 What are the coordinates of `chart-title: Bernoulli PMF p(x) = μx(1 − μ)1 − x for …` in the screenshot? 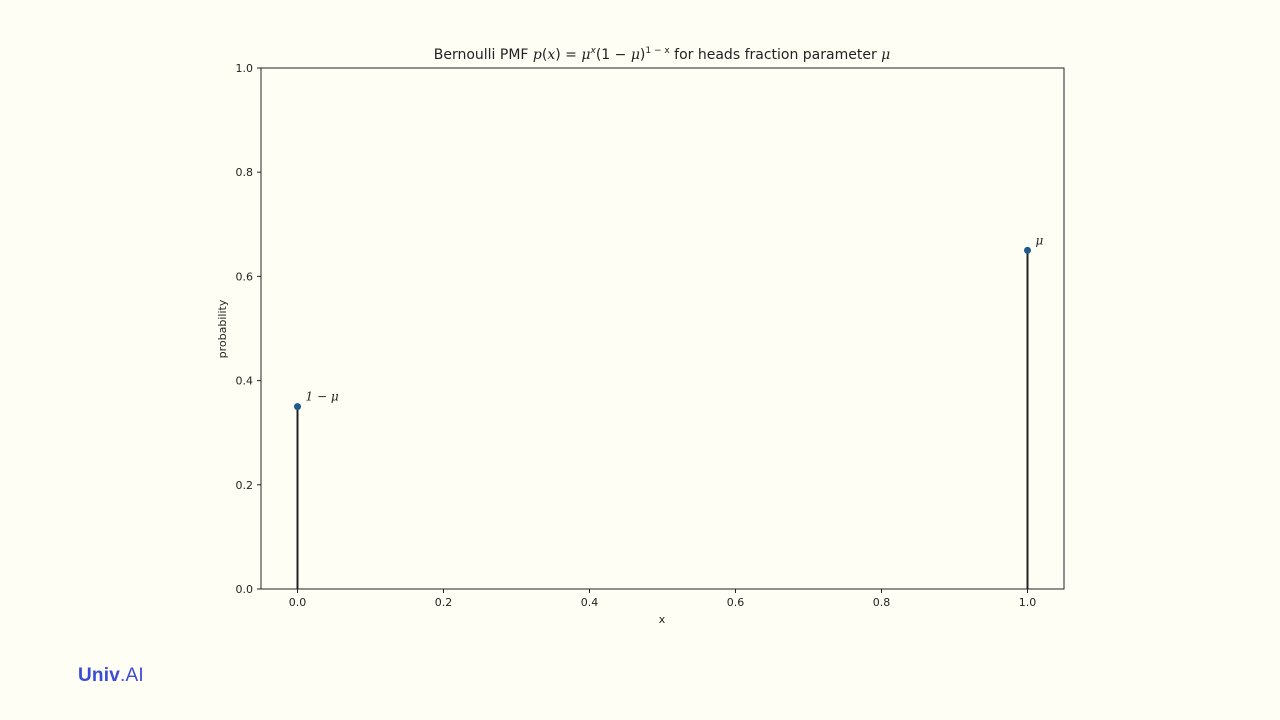 It's located at (662, 54).